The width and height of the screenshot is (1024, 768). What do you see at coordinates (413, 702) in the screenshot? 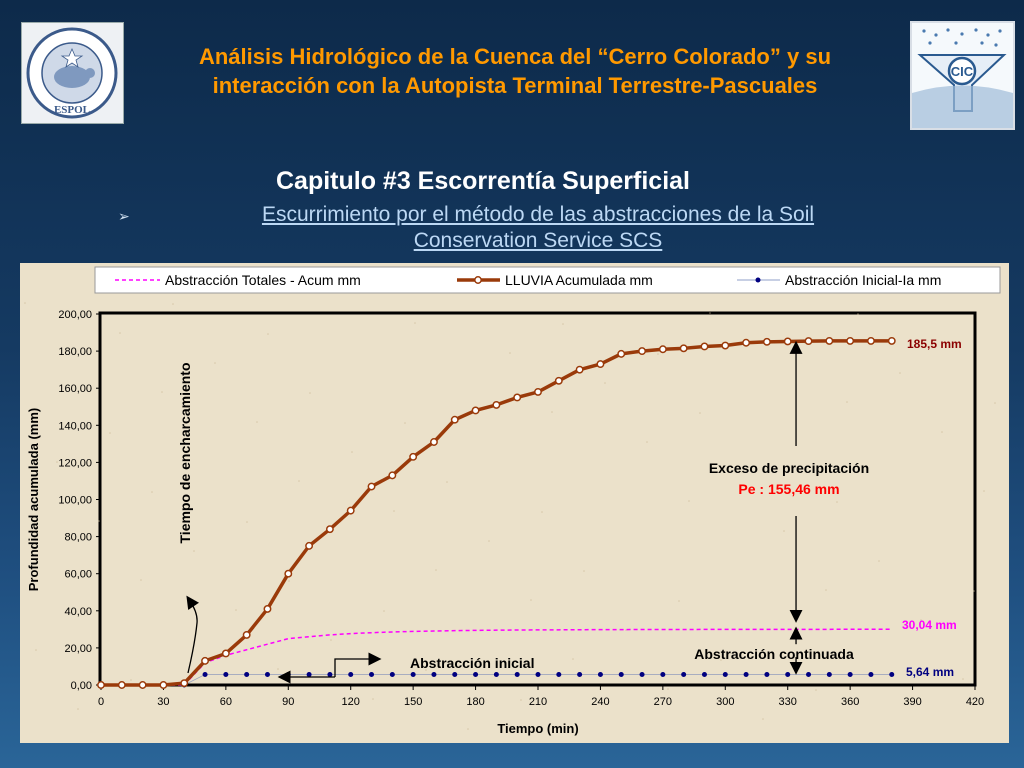
I see `x-tick-label: 150` at bounding box center [413, 702].